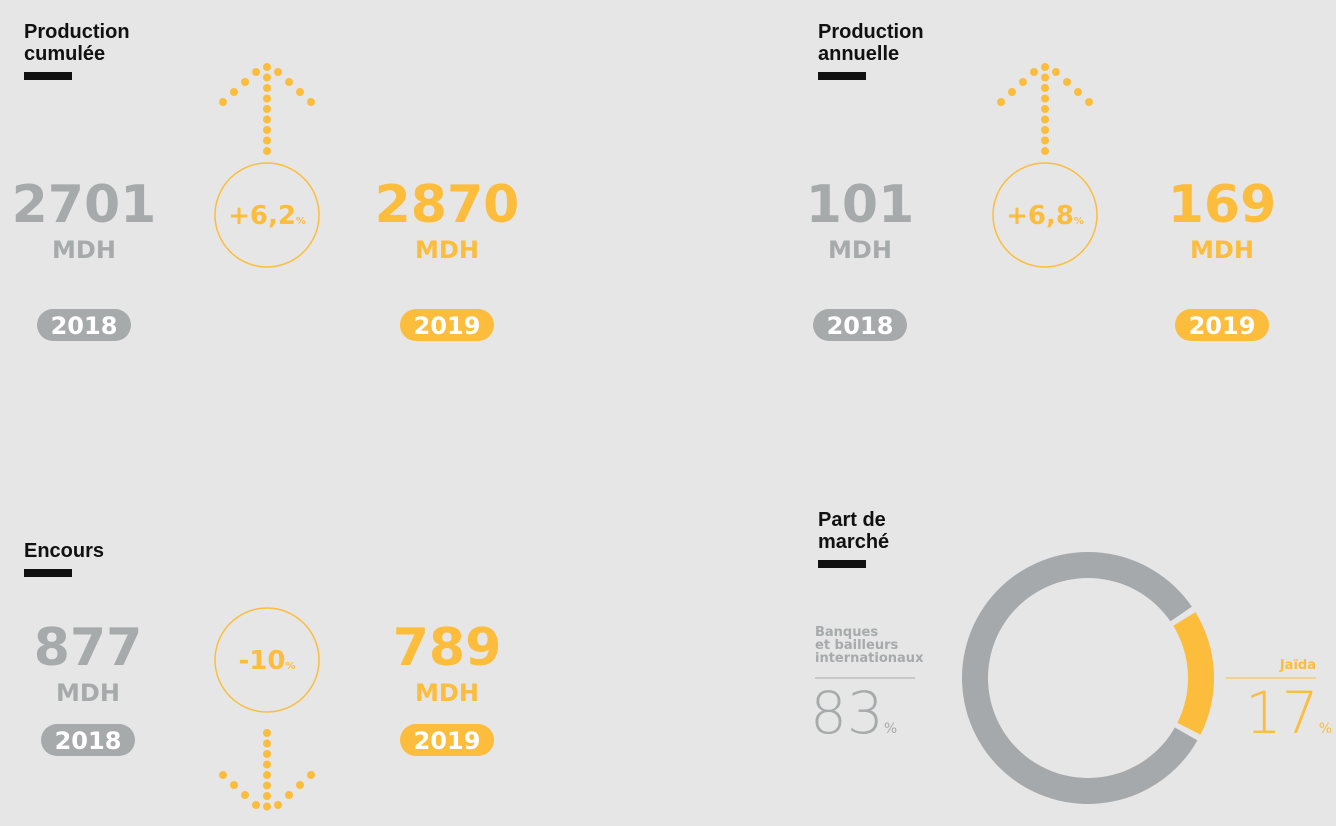 The image size is (1336, 826). I want to click on change-label: +6,2%, so click(267, 216).